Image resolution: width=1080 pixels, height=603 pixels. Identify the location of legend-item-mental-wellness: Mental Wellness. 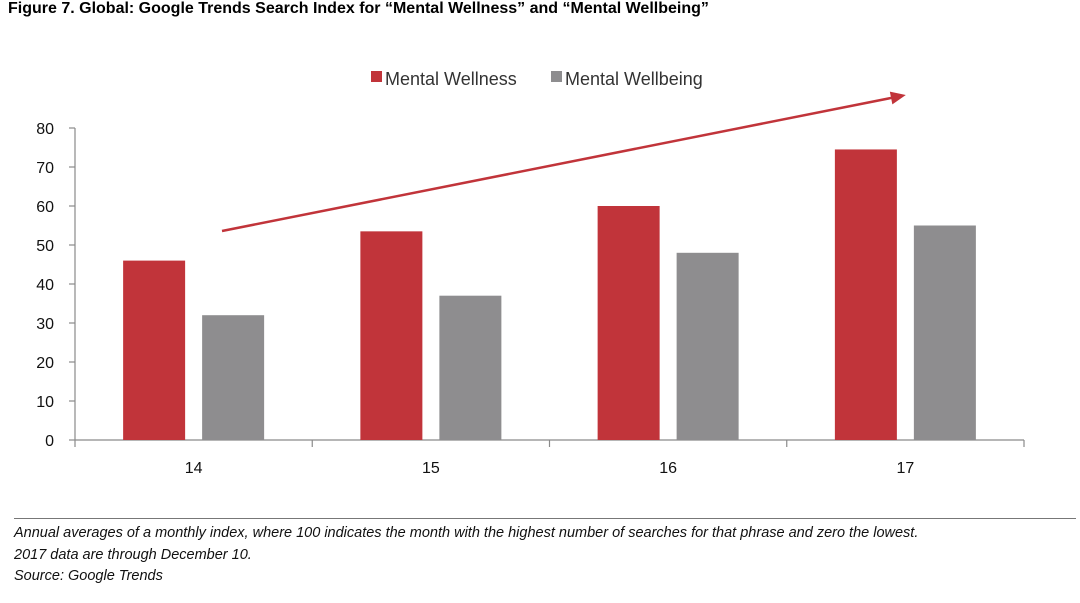
(444, 79).